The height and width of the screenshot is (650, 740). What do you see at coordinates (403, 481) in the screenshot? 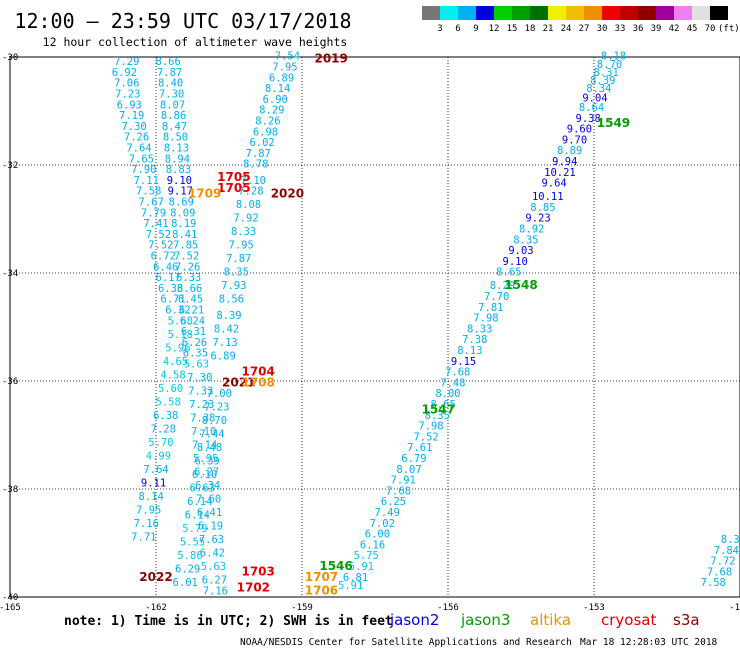
I see `wave-height-value: 7.91` at bounding box center [403, 481].